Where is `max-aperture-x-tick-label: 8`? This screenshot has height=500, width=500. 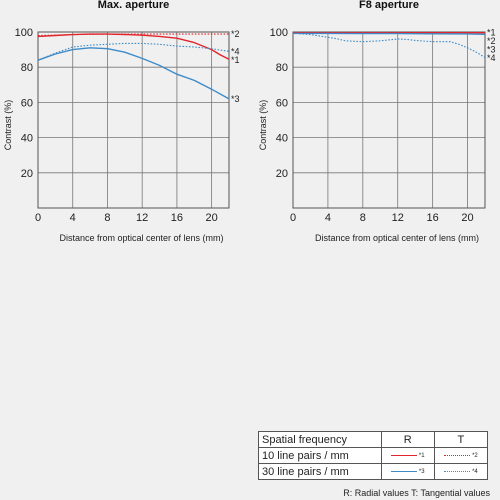 max-aperture-x-tick-label: 8 is located at coordinates (107, 218).